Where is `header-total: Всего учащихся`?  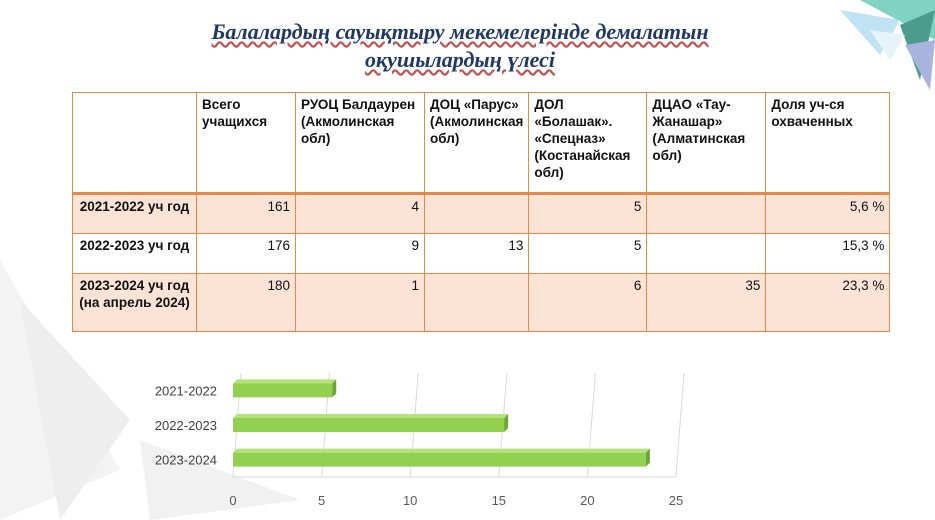 header-total: Всего учащихся is located at coordinates (246, 143).